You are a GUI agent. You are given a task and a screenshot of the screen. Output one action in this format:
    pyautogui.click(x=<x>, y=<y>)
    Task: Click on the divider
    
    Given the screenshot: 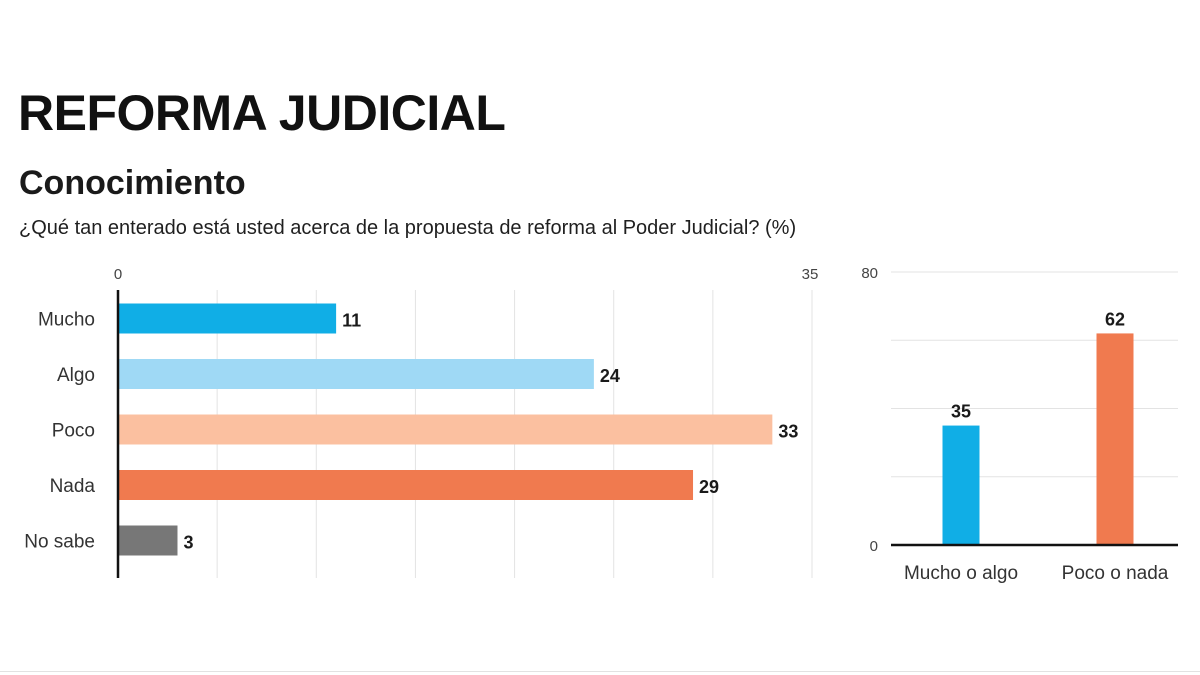 What is the action you would take?
    pyautogui.click(x=600, y=671)
    